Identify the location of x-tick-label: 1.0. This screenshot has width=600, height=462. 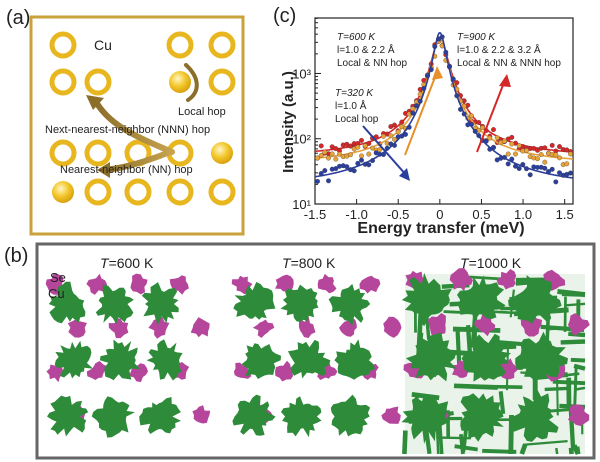
(523, 214).